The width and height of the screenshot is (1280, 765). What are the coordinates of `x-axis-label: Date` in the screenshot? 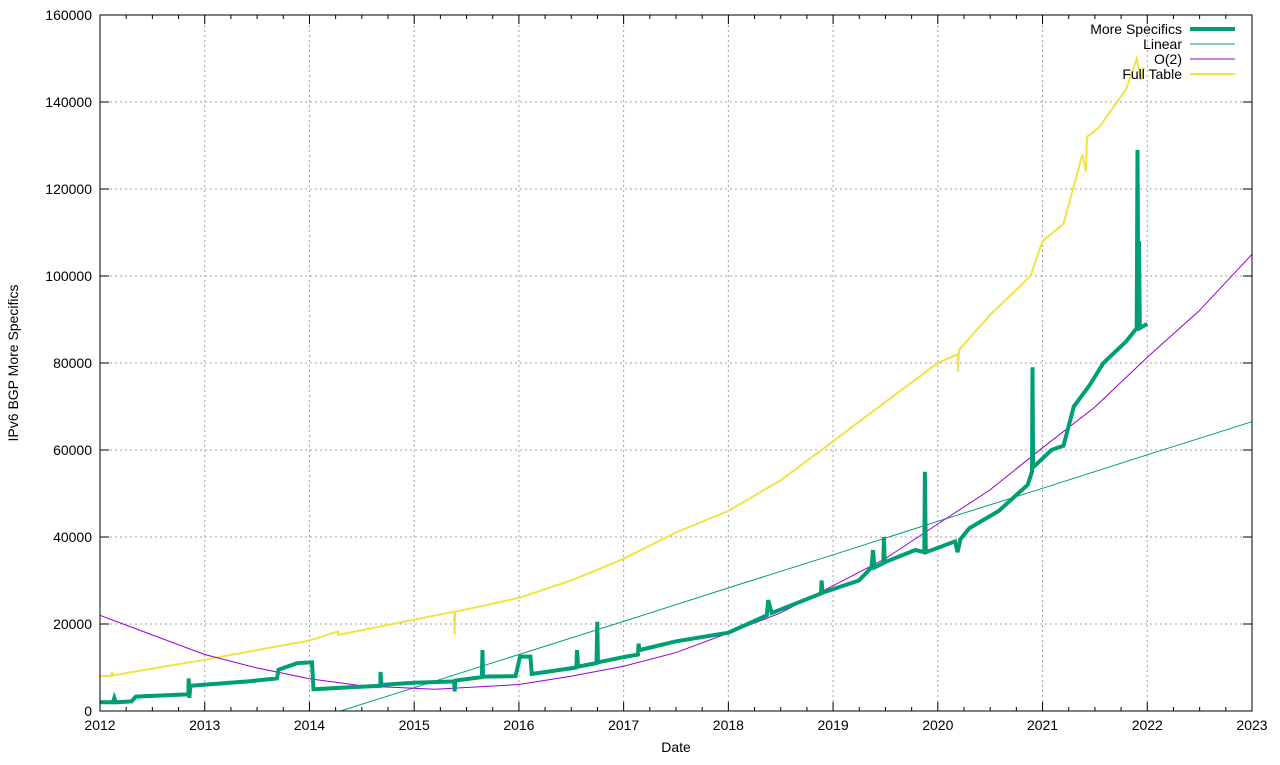 It's located at (676, 747).